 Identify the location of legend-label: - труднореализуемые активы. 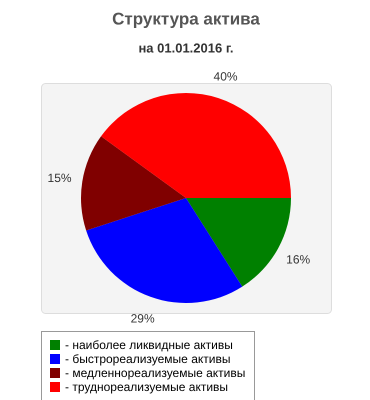
(146, 387).